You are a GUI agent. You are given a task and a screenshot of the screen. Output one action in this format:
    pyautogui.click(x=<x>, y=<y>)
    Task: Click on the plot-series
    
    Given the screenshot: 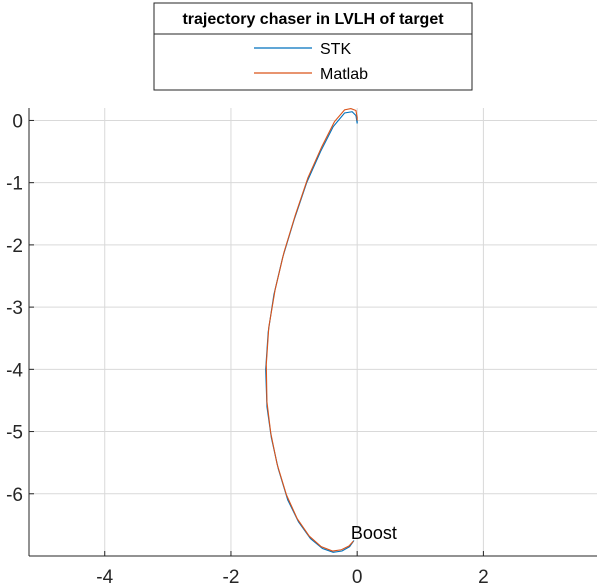 What is the action you would take?
    pyautogui.click(x=311, y=330)
    